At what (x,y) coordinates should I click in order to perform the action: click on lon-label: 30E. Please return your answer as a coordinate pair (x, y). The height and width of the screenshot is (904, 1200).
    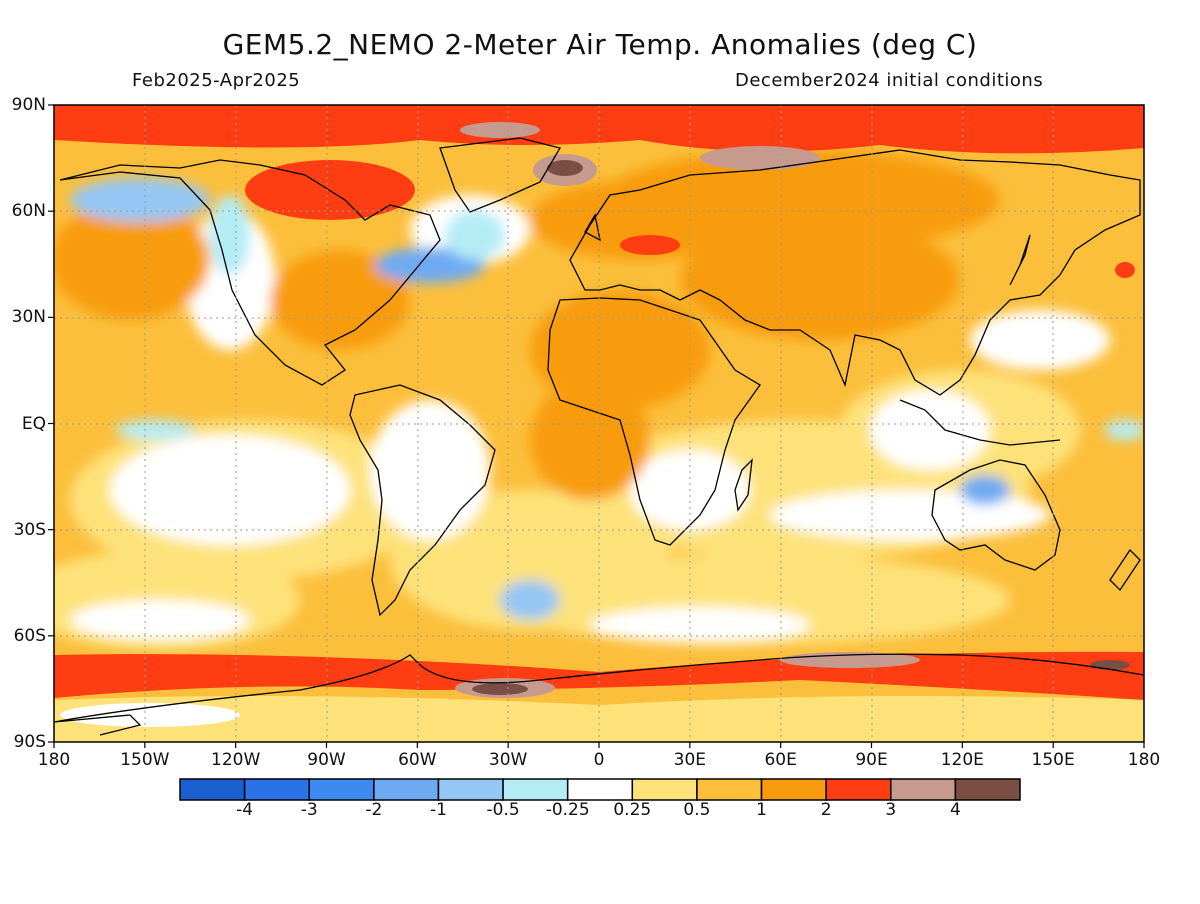
    Looking at the image, I should click on (690, 760).